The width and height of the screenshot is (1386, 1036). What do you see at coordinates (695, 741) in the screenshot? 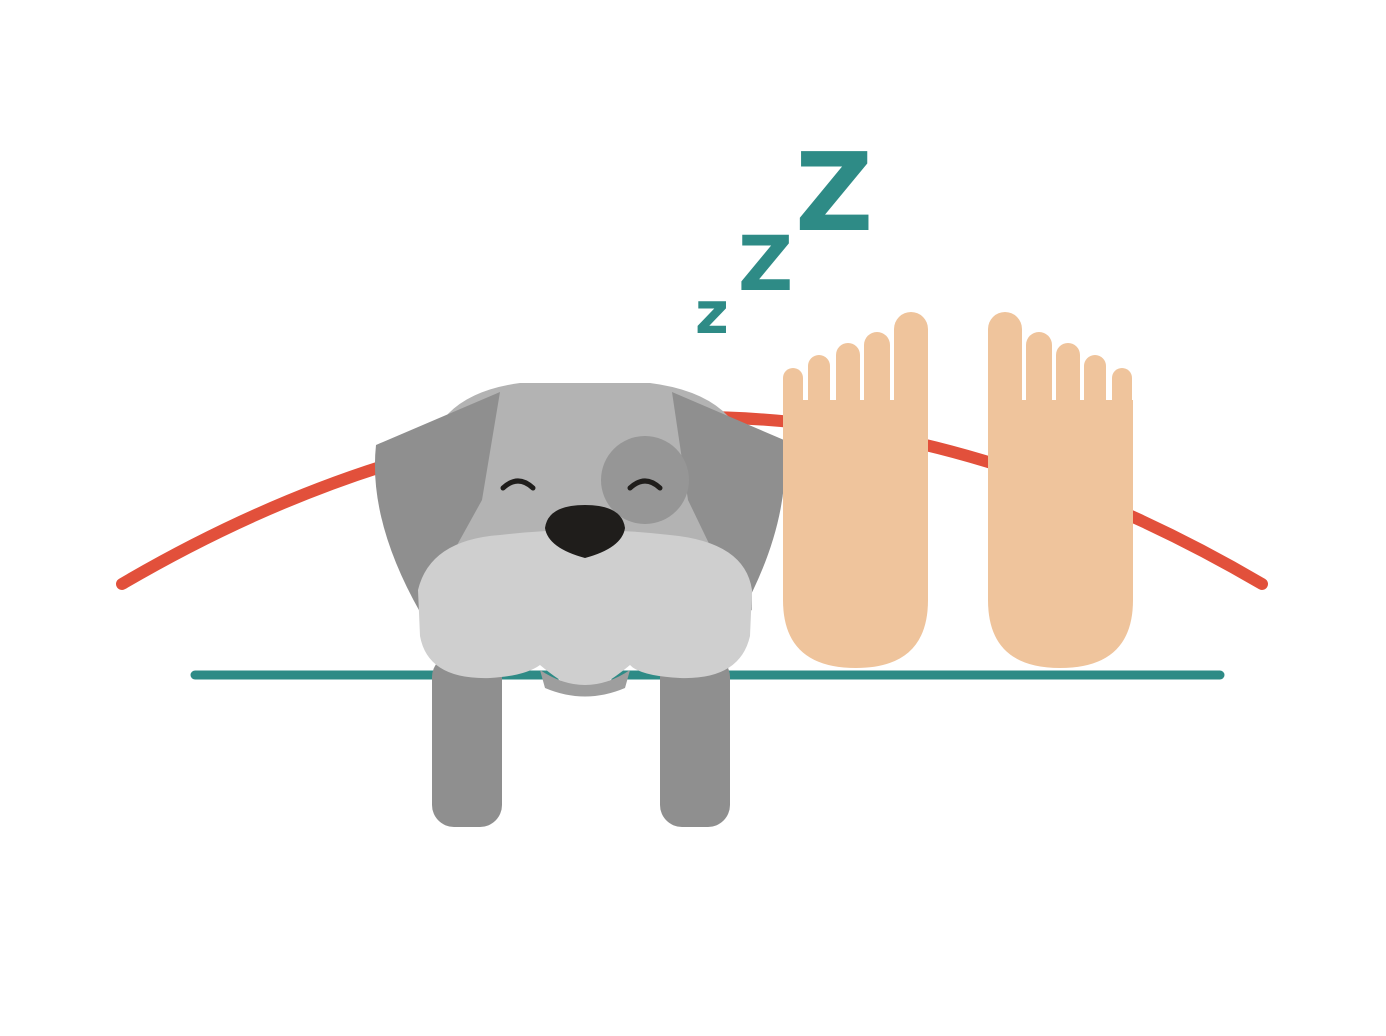
I see `dog-right-leg` at bounding box center [695, 741].